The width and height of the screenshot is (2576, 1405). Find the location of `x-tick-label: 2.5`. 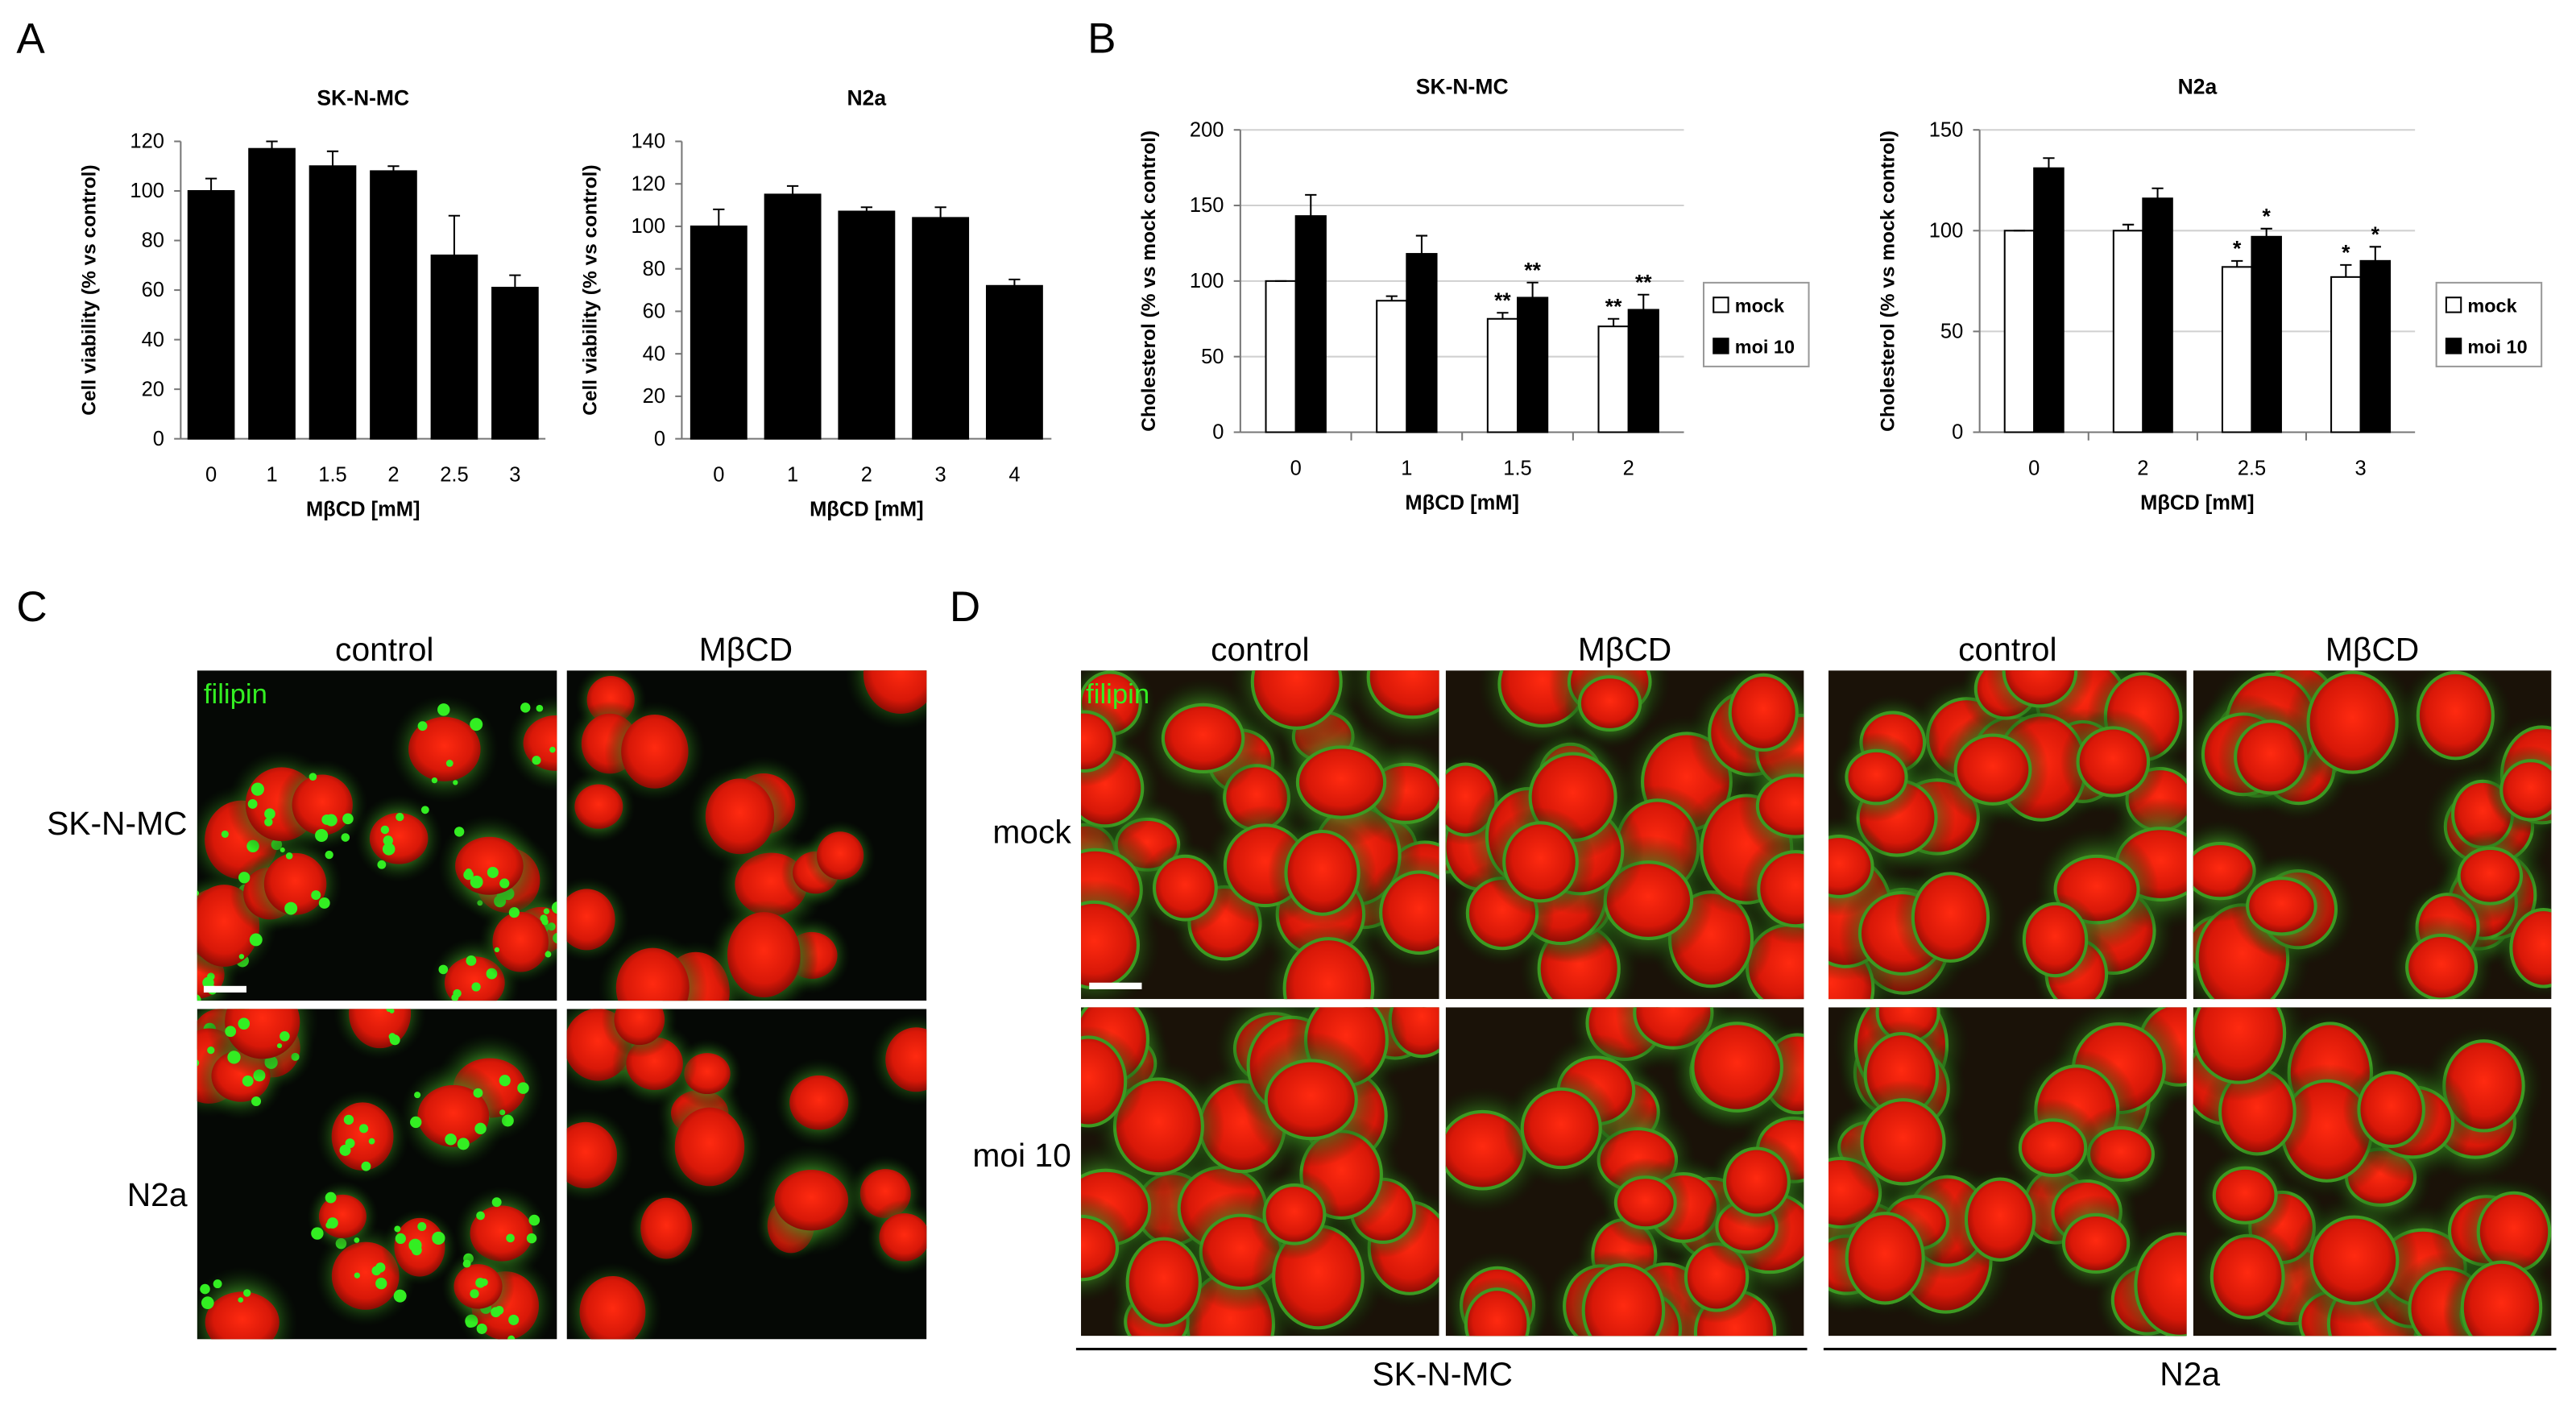

x-tick-label: 2.5 is located at coordinates (2252, 469).